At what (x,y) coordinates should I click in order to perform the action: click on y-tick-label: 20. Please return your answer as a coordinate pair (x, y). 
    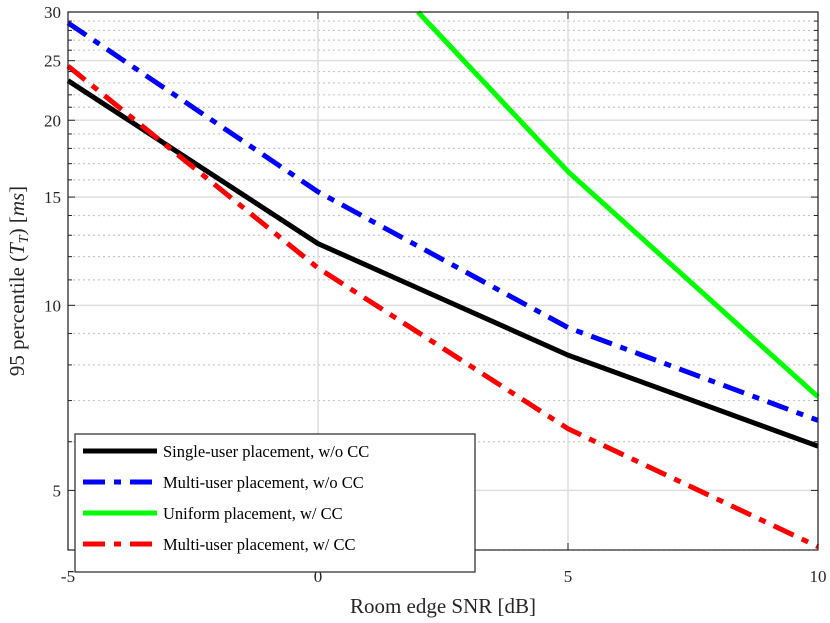
    Looking at the image, I should click on (52, 120).